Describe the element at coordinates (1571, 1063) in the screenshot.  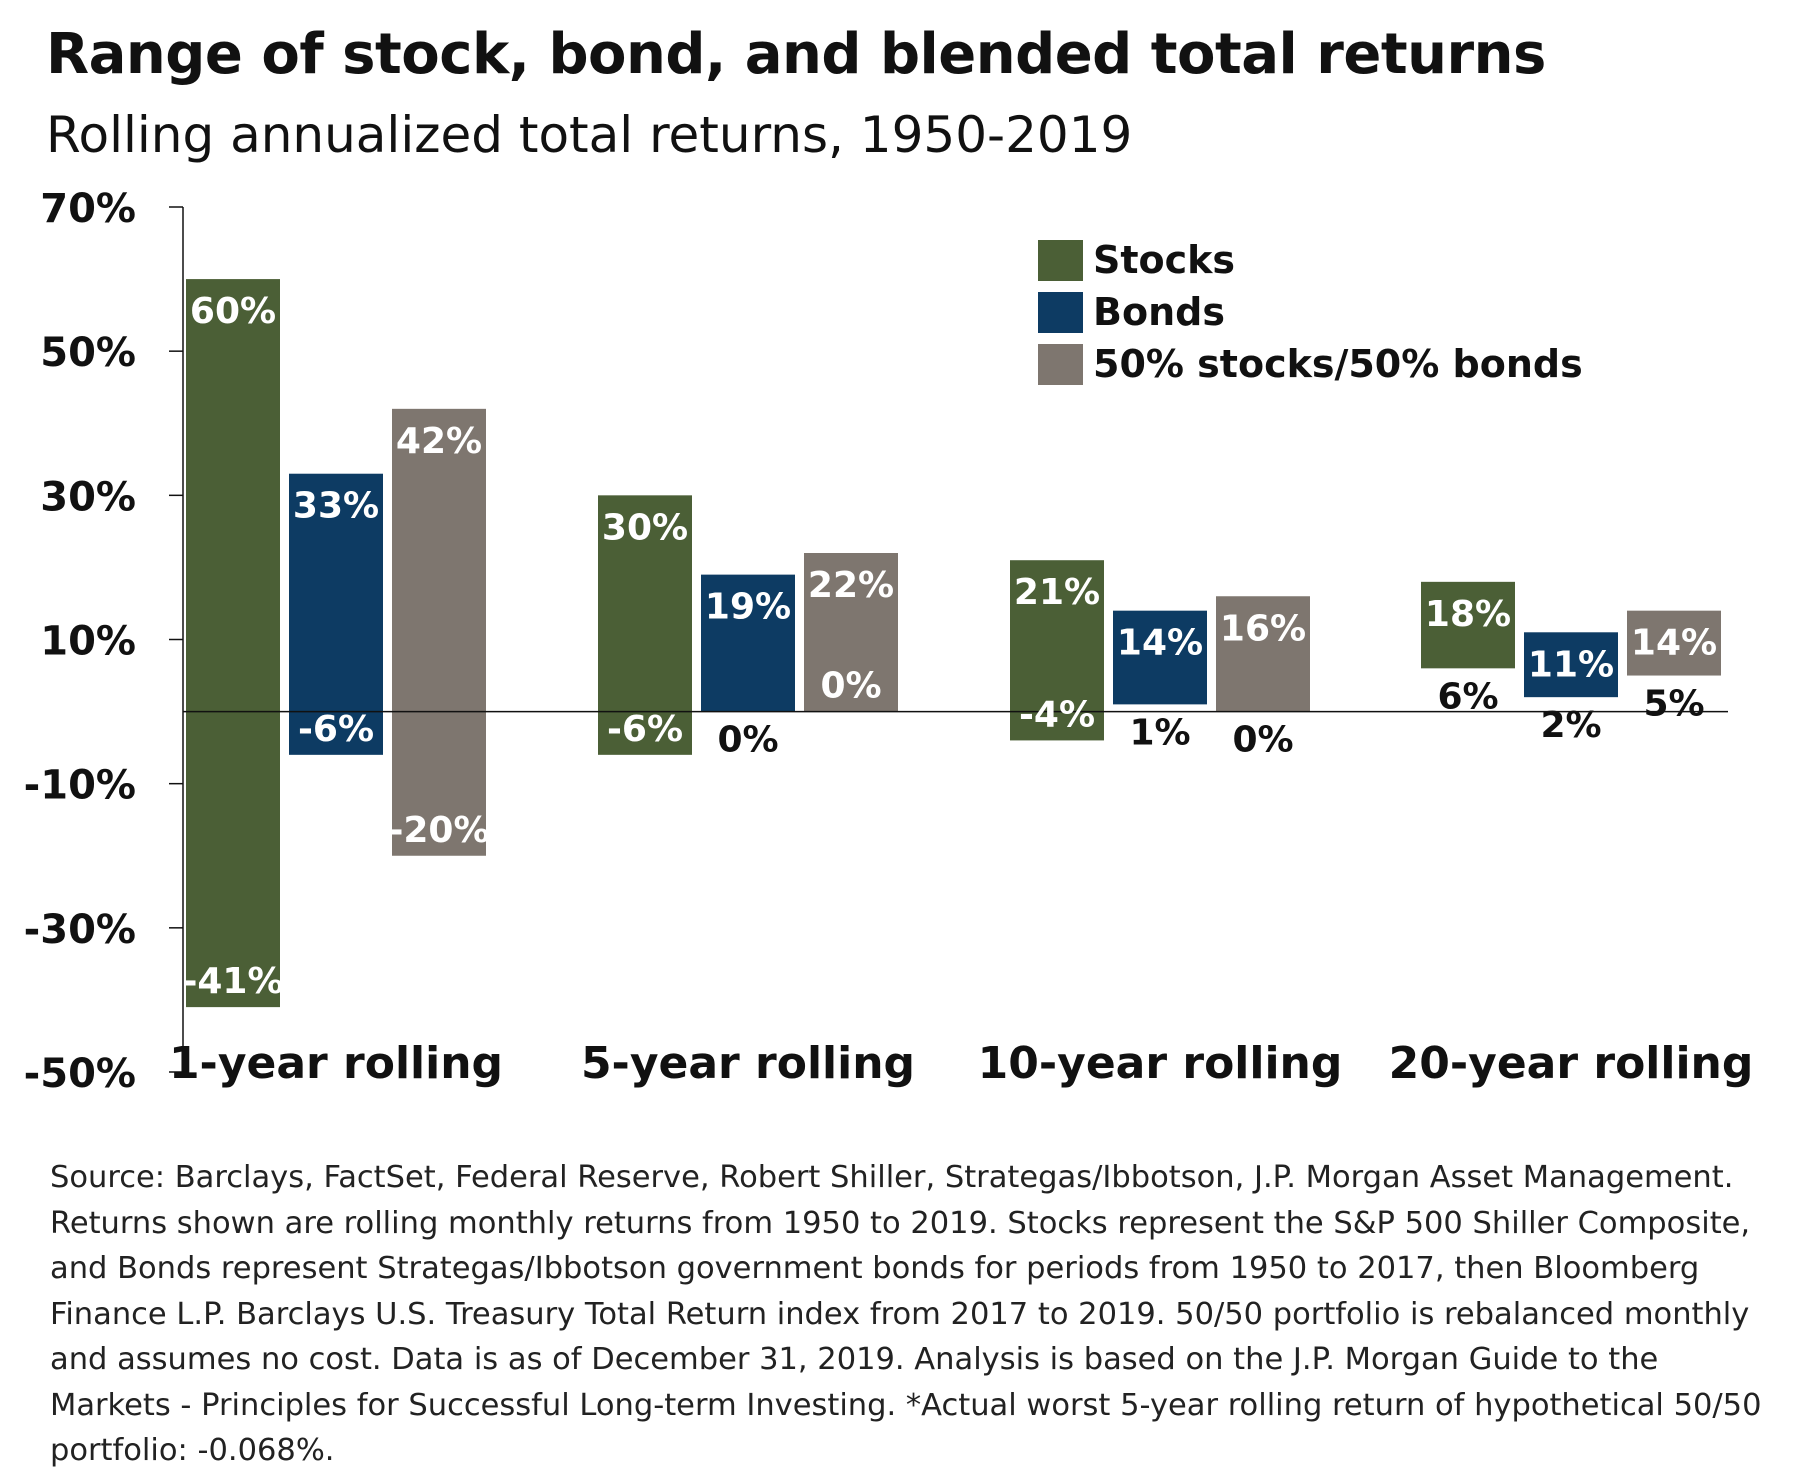
I see `category-label: 20-year rolling` at that location.